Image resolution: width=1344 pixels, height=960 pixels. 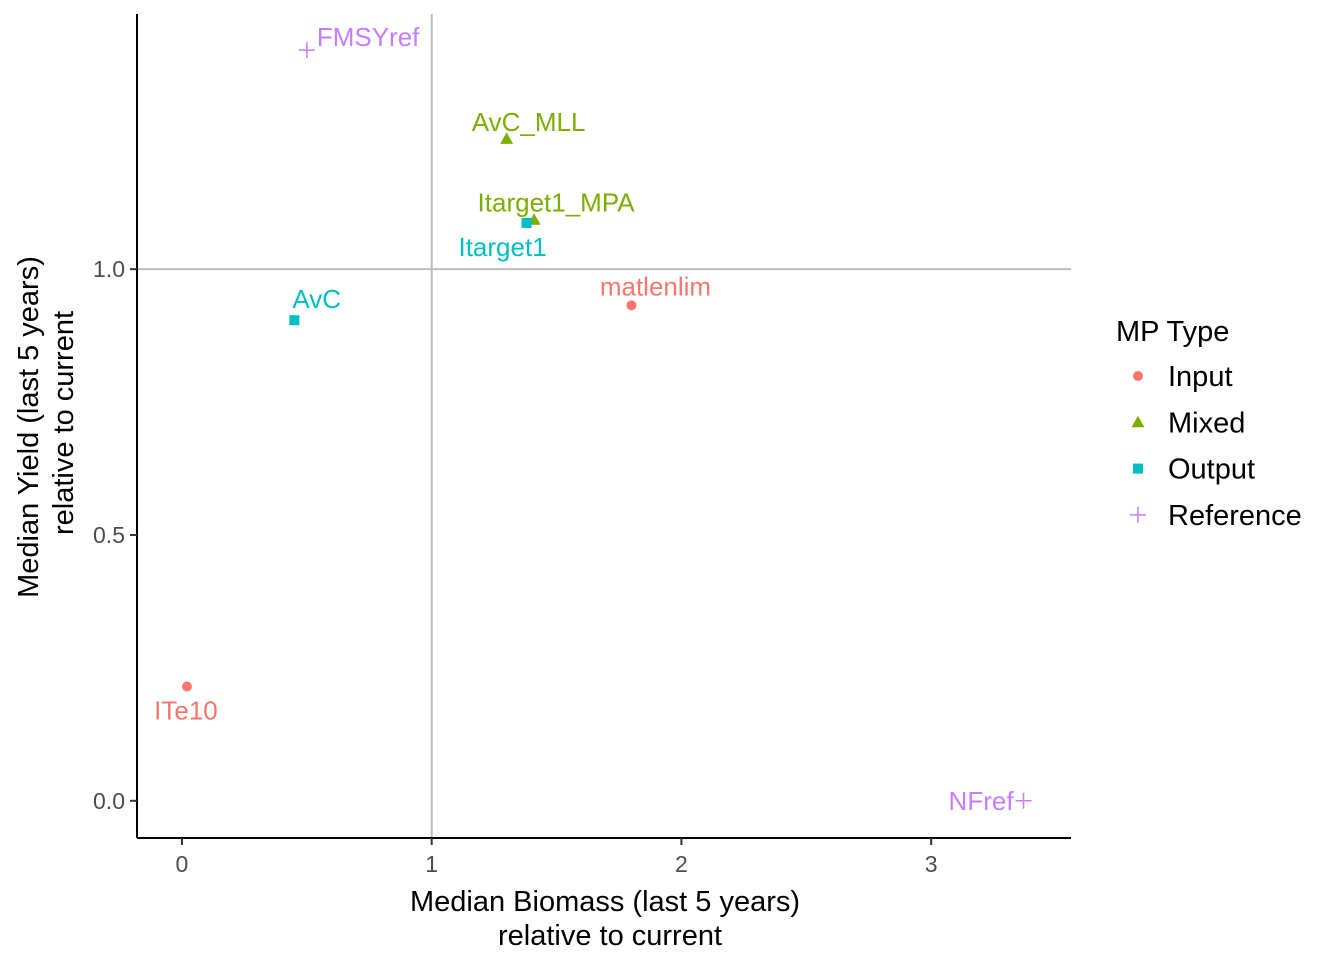 I want to click on point-avc-mll, so click(x=507, y=138).